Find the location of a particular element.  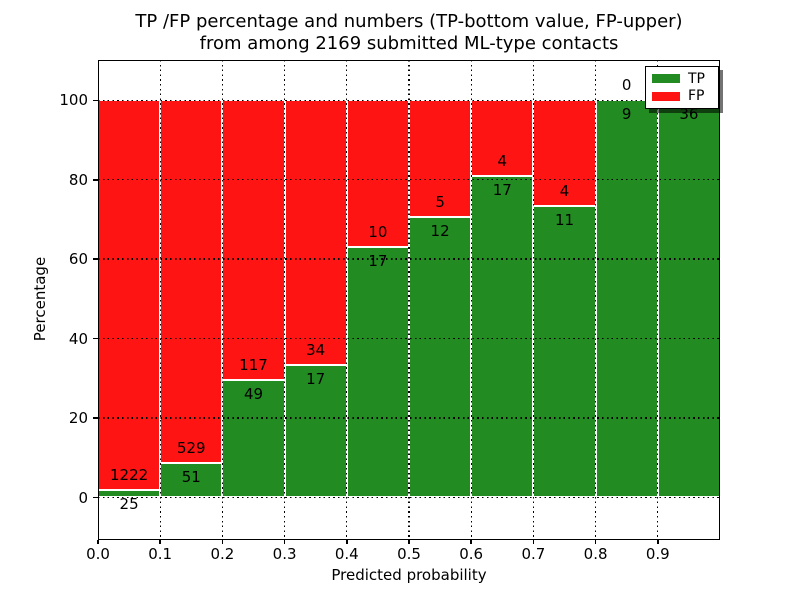

legend: TP FP is located at coordinates (682, 87).